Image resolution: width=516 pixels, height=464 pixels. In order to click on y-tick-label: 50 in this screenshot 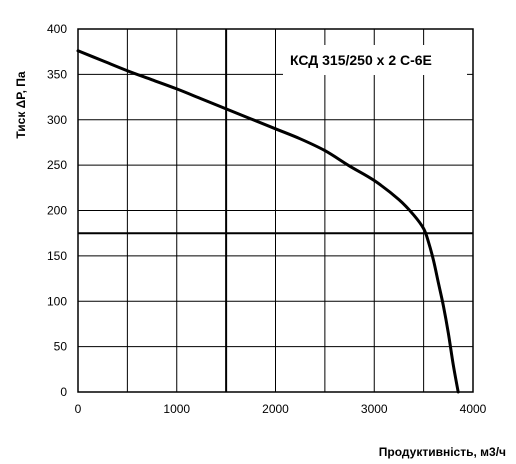, I will do `click(61, 347)`.